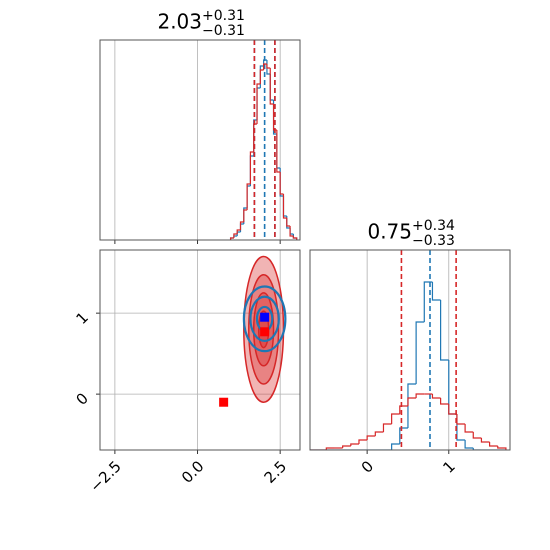  I want to click on y-tick-label: 0, so click(82, 398).